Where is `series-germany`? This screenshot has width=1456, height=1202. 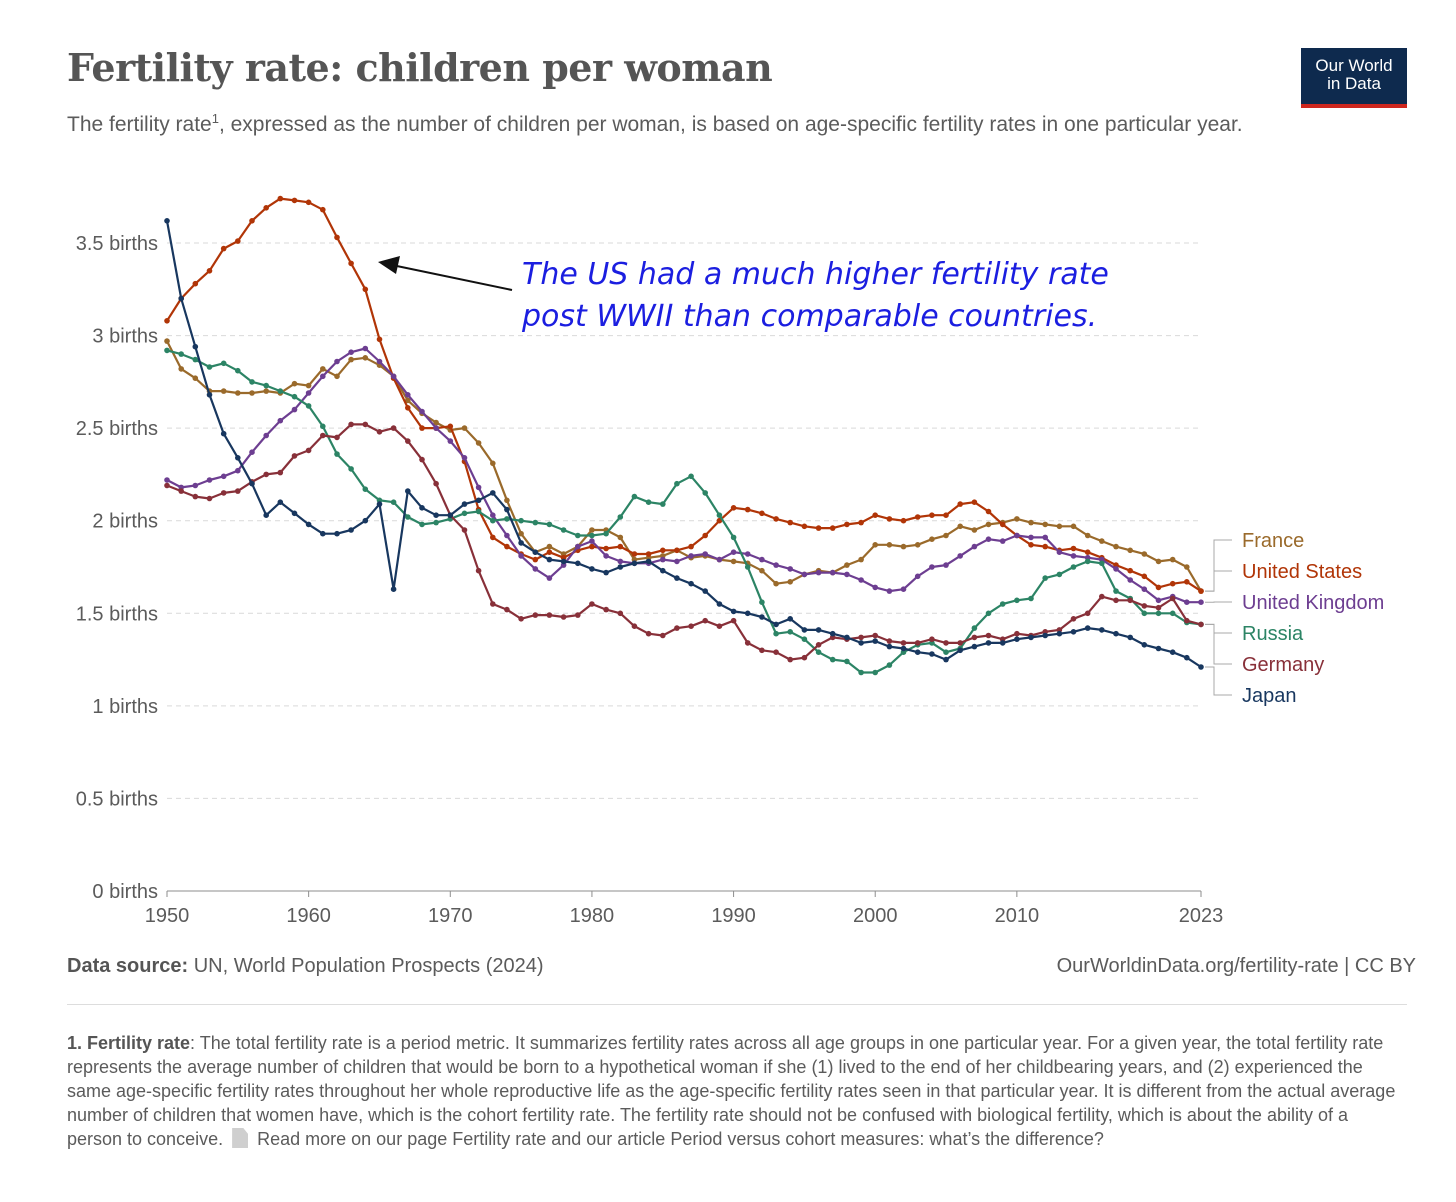 series-germany is located at coordinates (684, 542).